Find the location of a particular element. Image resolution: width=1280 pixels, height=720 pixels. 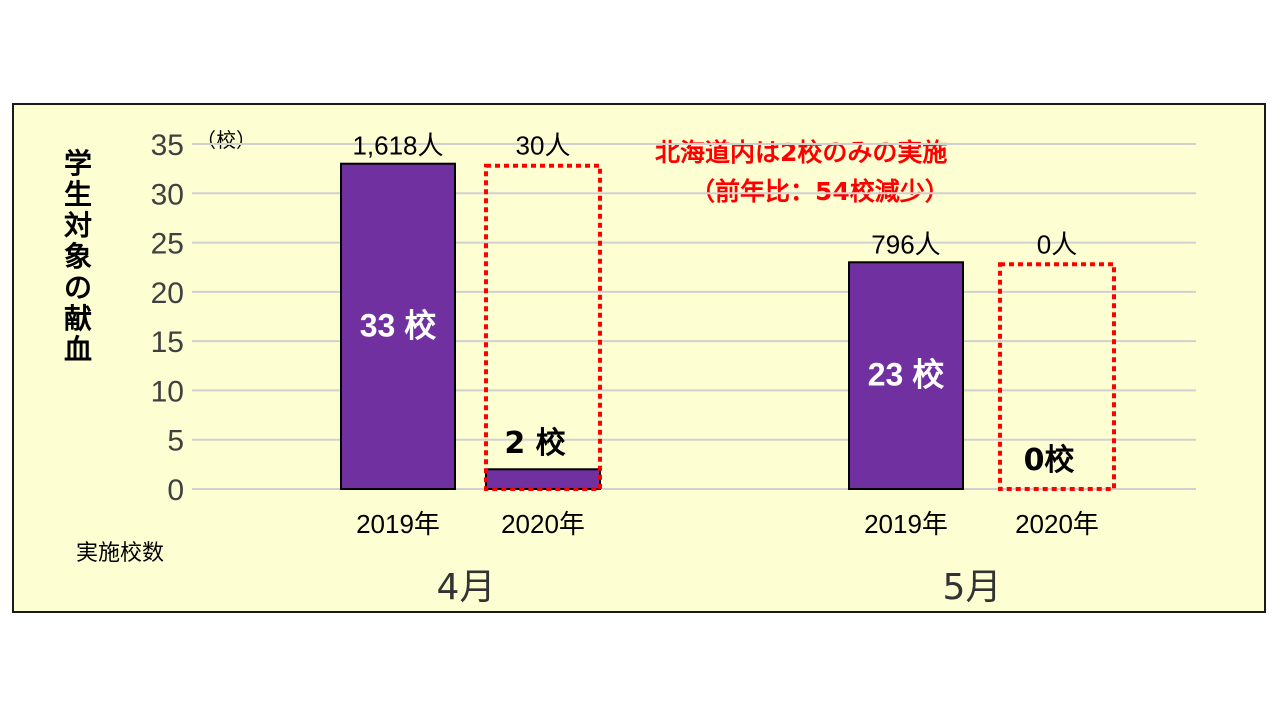

y-tick-label: 30 is located at coordinates (167, 194).